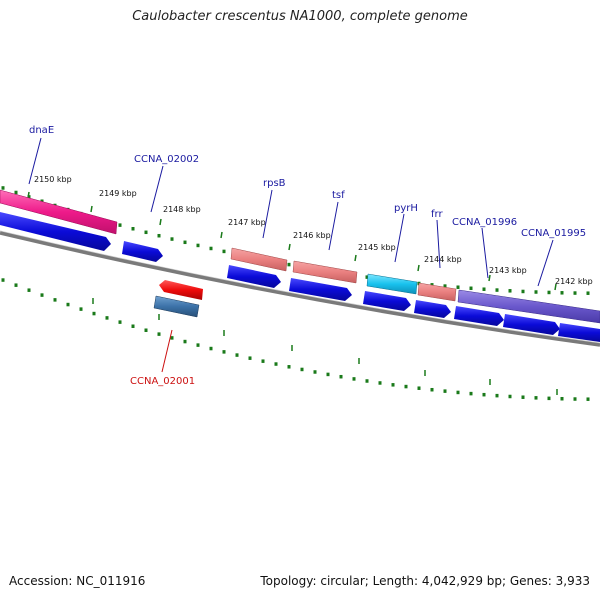 Image resolution: width=600 pixels, height=600 pixels. What do you see at coordinates (254, 276) in the screenshot?
I see `cds-arrow-rpsB` at bounding box center [254, 276].